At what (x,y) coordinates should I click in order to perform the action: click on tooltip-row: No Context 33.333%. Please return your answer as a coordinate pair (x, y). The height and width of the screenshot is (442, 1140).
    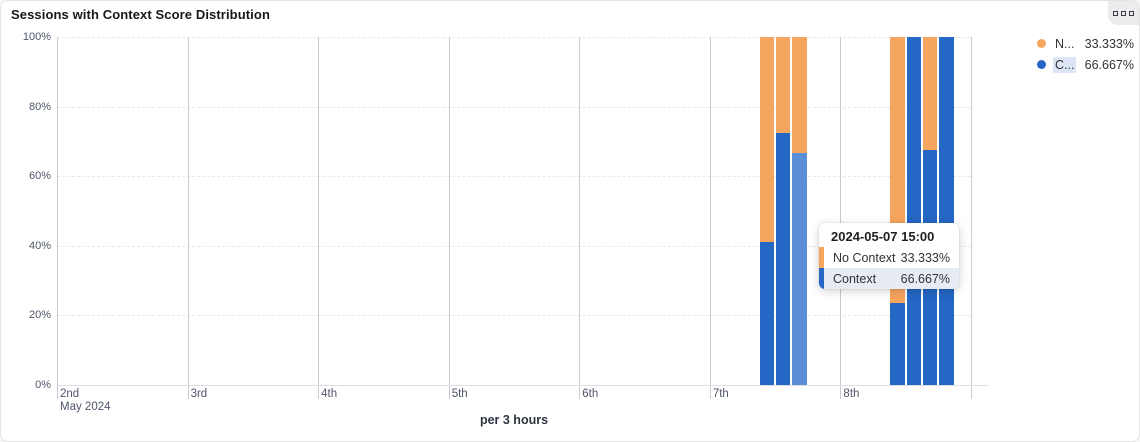
    Looking at the image, I should click on (889, 257).